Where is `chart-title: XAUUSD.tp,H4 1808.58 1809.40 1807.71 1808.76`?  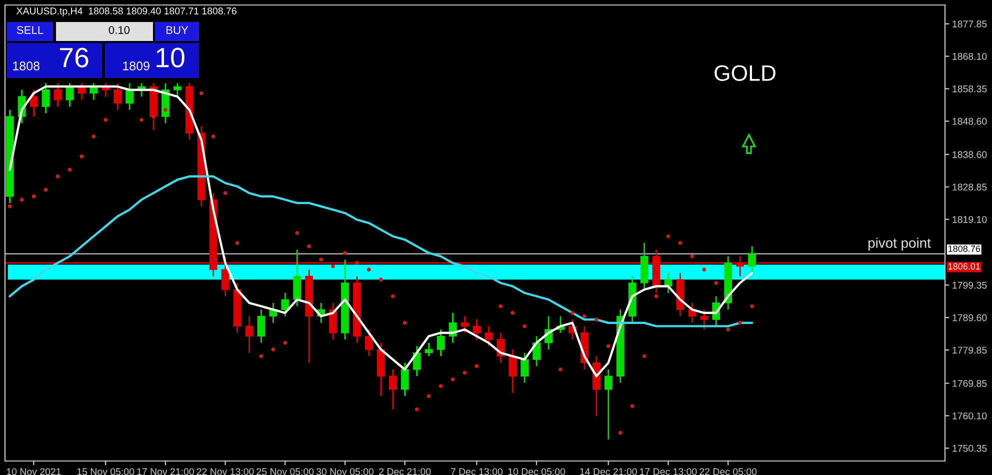
chart-title: XAUUSD.tp,H4 1808.58 1809.40 1807.71 1808.76 is located at coordinates (126, 12).